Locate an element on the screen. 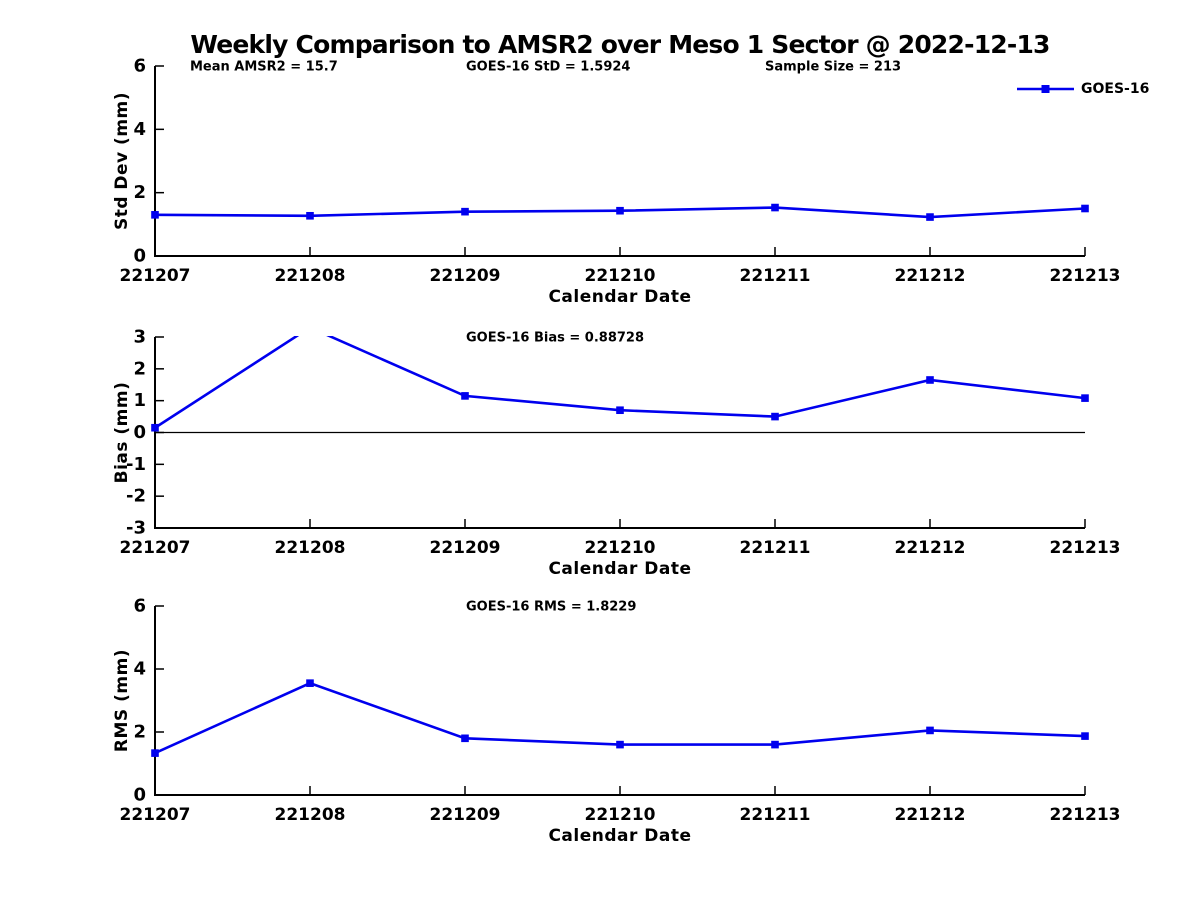 This screenshot has height=900, width=1200. y-tick-label: 1 is located at coordinates (139, 400).